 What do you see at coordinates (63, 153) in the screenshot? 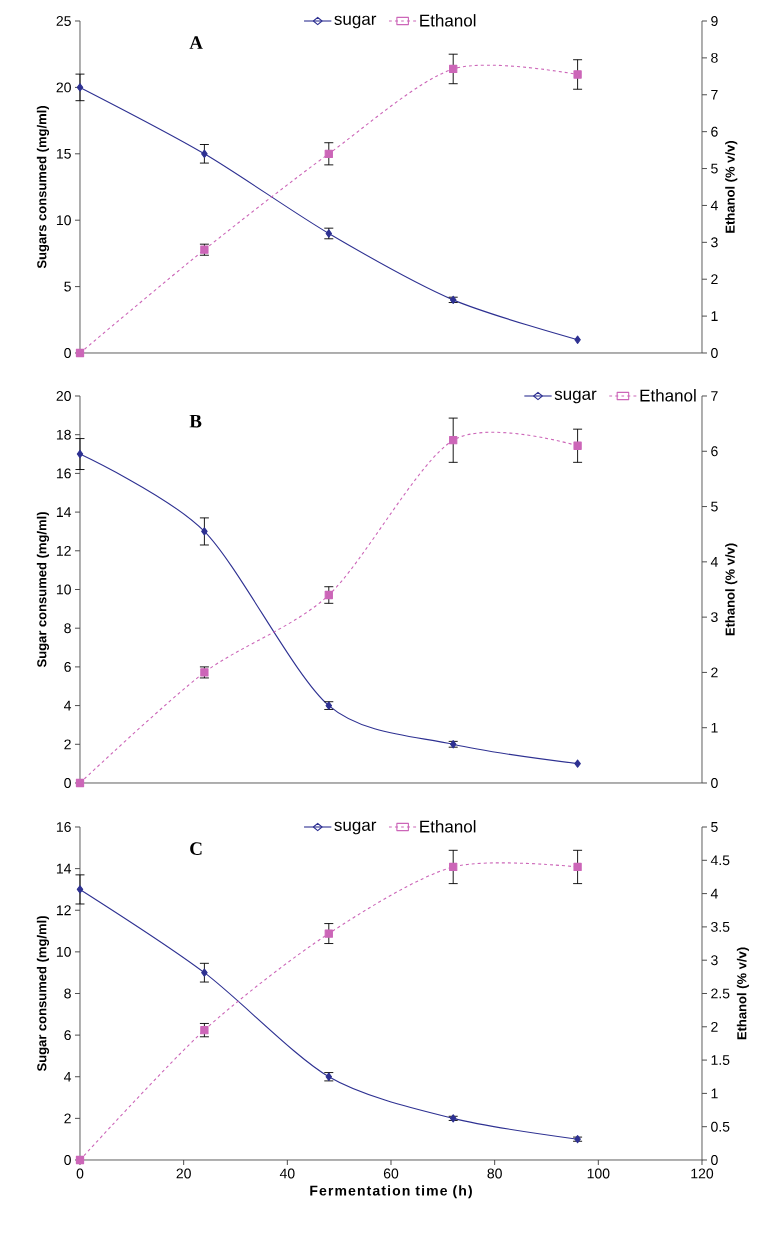
I see `y-tick-label: 15` at bounding box center [63, 153].